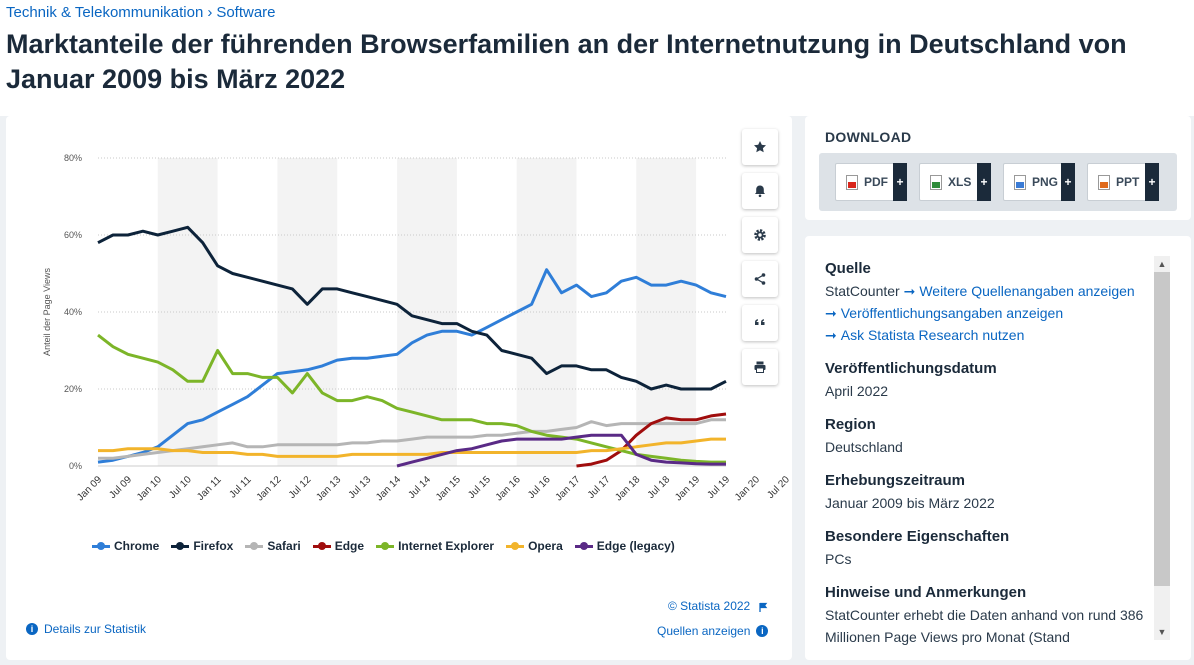 This screenshot has height=665, width=1194. Describe the element at coordinates (479, 487) in the screenshot. I see `x-tick-label: Jul 15` at that location.